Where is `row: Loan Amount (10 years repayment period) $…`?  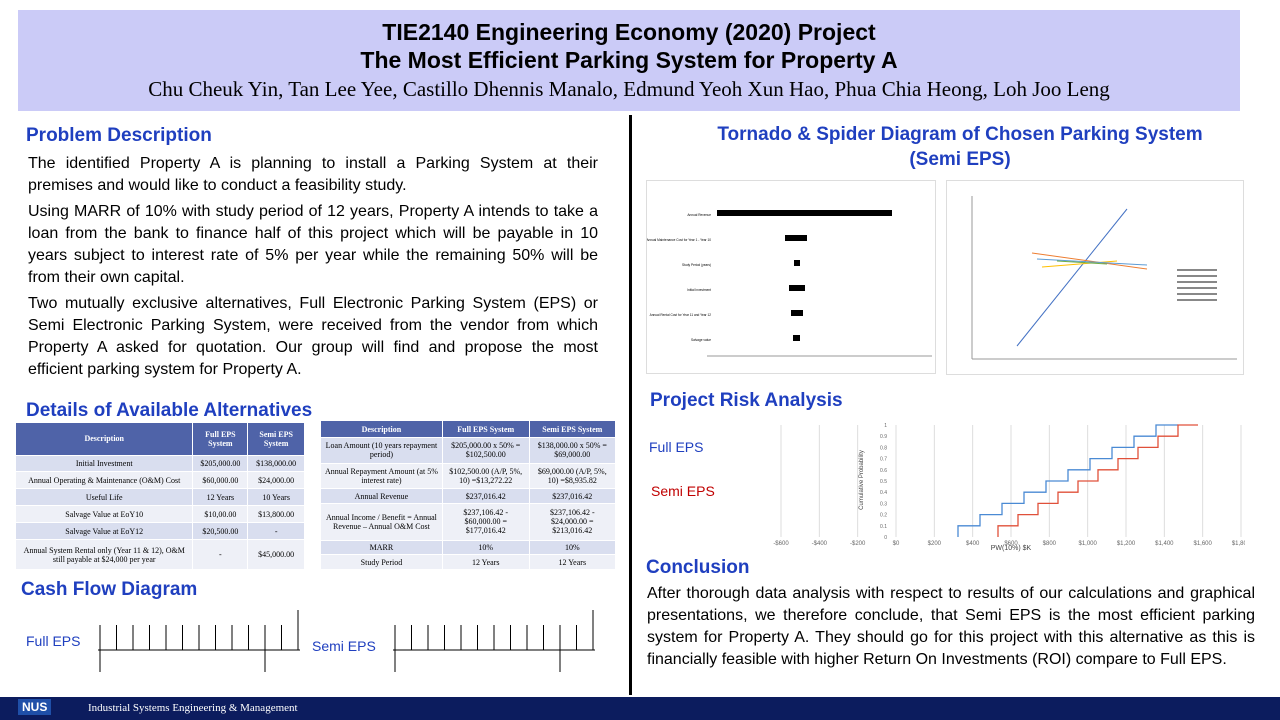 row: Loan Amount (10 years repayment period) $… is located at coordinates (468, 450).